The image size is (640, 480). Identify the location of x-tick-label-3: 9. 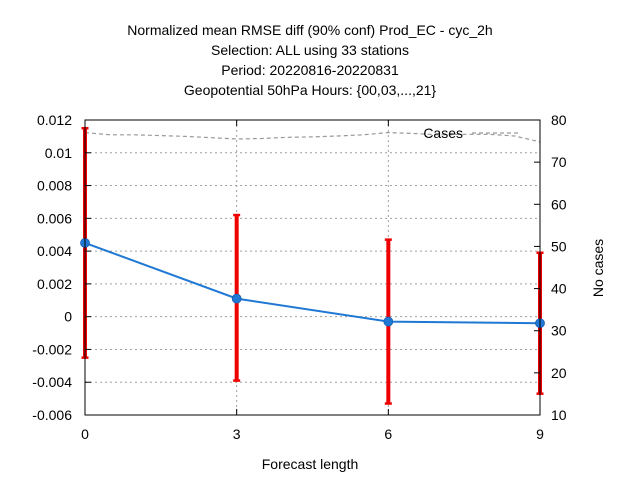
(540, 434).